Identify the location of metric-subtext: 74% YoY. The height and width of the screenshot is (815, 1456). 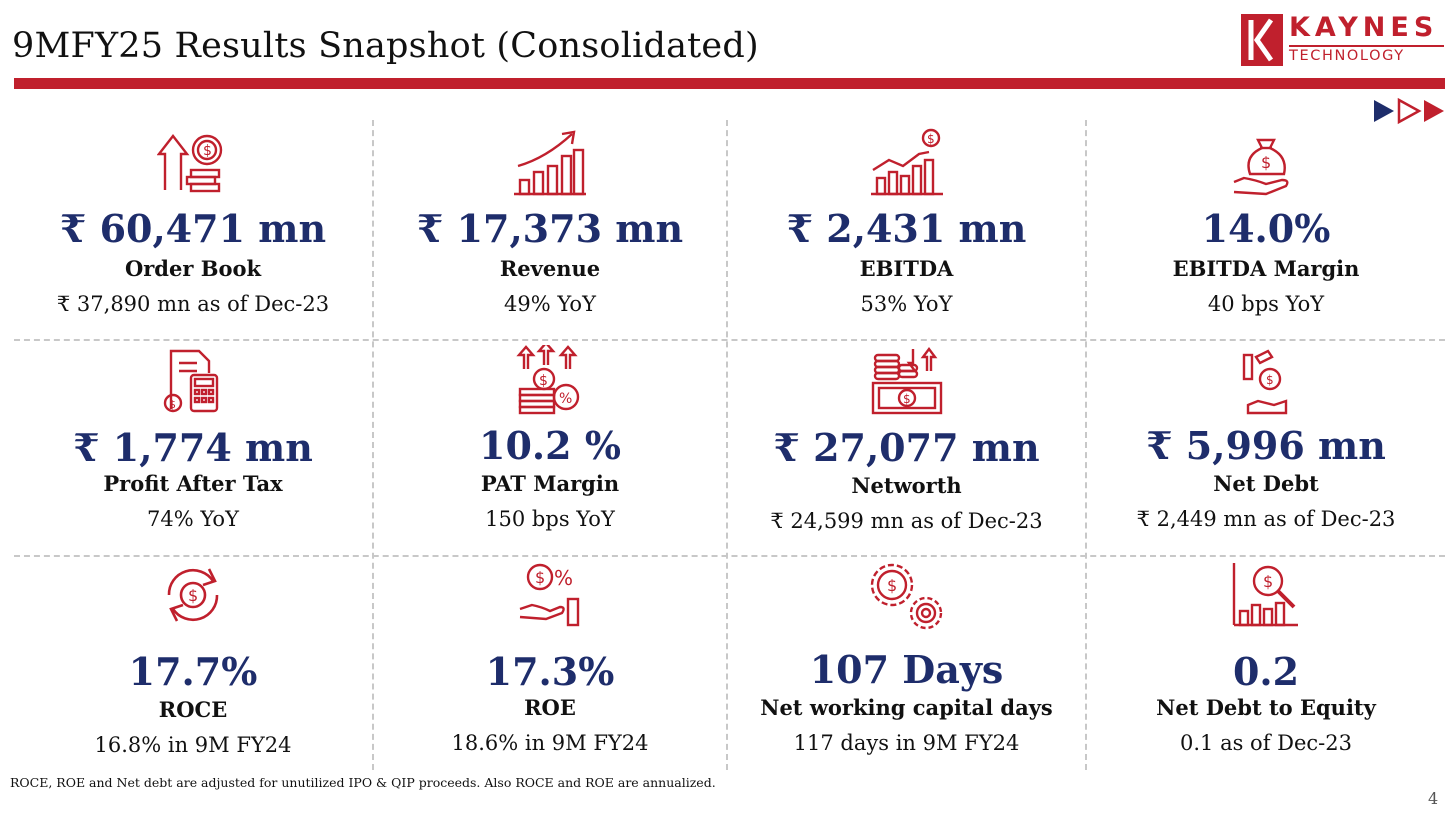
(193, 519).